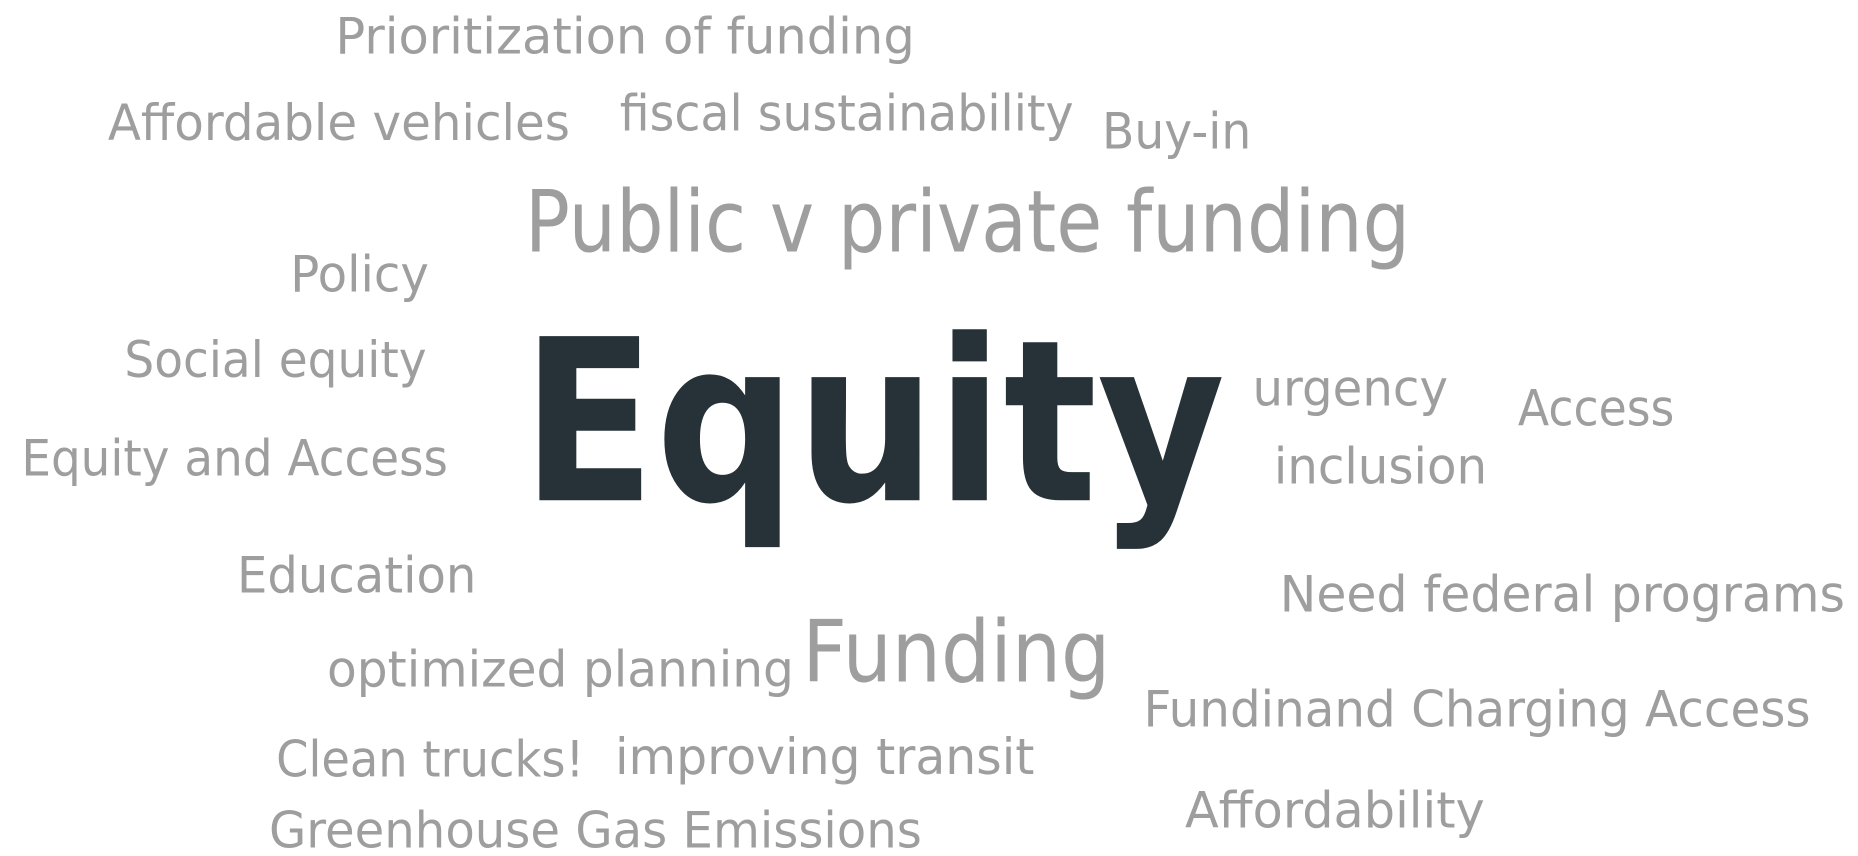  Describe the element at coordinates (1176, 131) in the screenshot. I see `word: Buy-in` at that location.